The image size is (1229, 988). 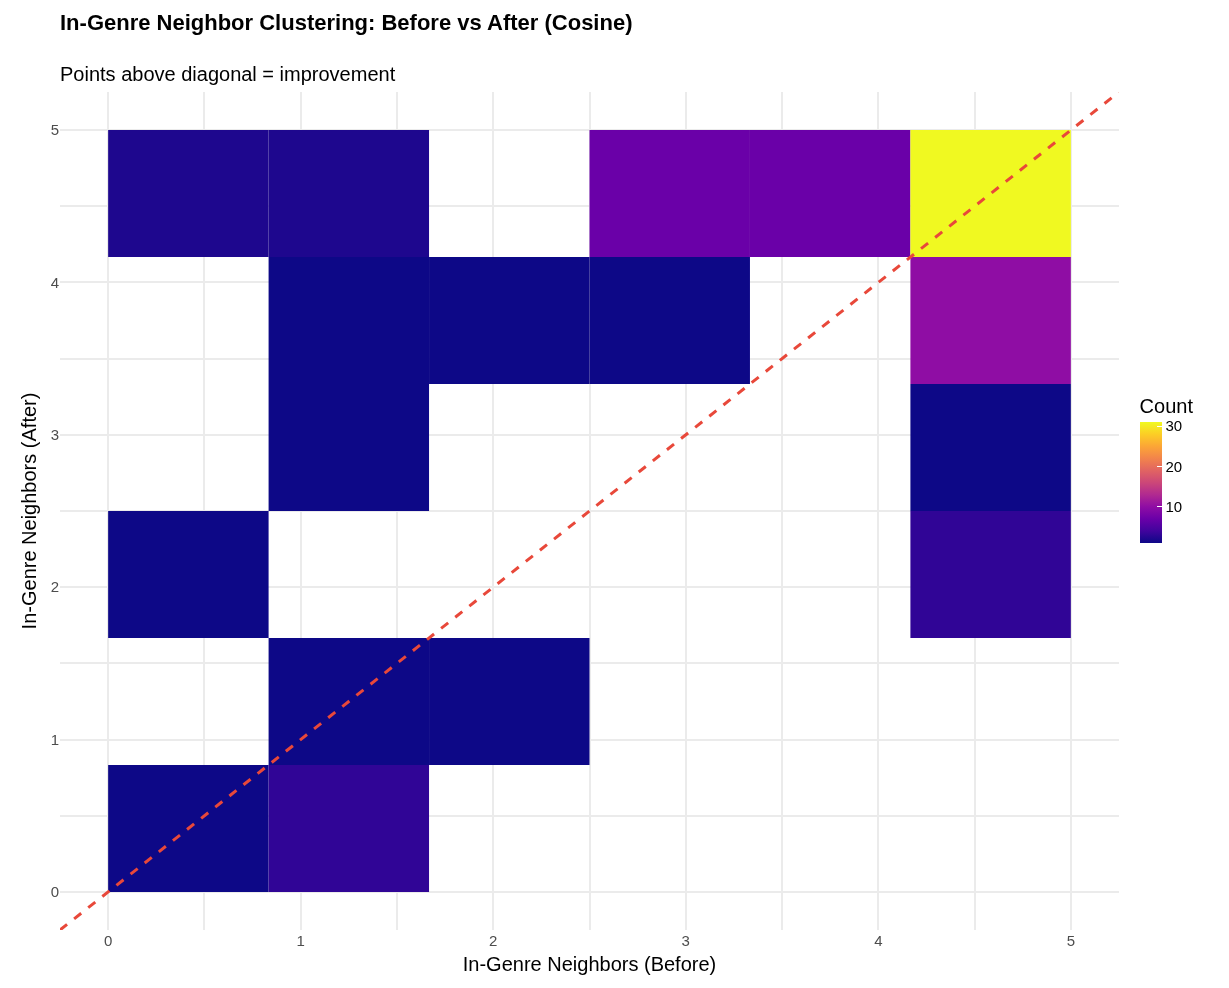 What do you see at coordinates (228, 74) in the screenshot?
I see `chart-subtitle: Points above diagonal = improvement` at bounding box center [228, 74].